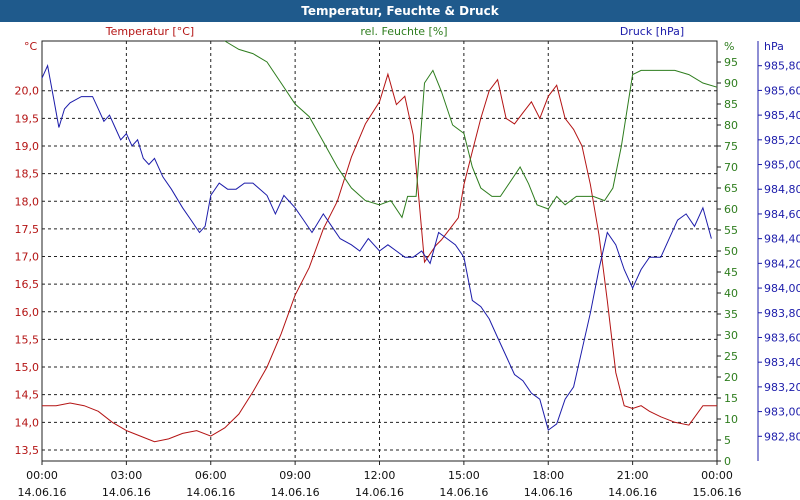 This screenshot has width=800, height=500. Describe the element at coordinates (27, 450) in the screenshot. I see `temperature-tick-label: 13,5` at that location.